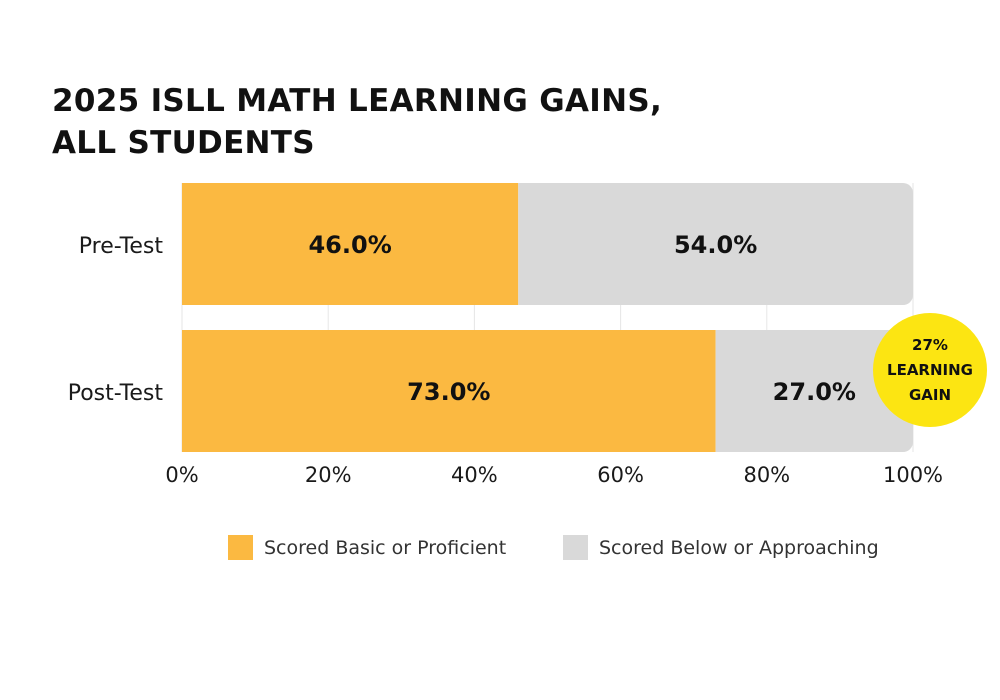 This screenshot has height=700, width=1000. I want to click on learning-gain-badge-text-1: 27%, so click(930, 345).